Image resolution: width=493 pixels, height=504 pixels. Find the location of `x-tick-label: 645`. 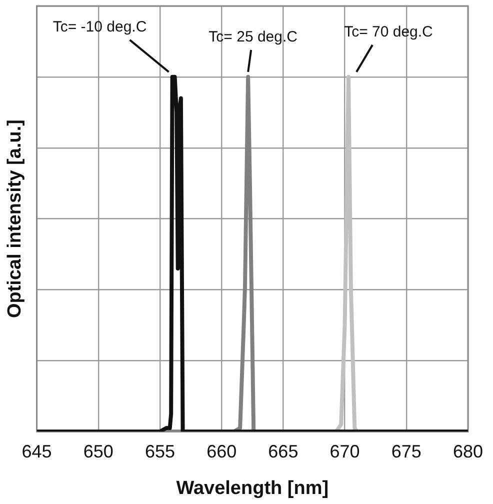

x-tick-label: 645 is located at coordinates (37, 451).